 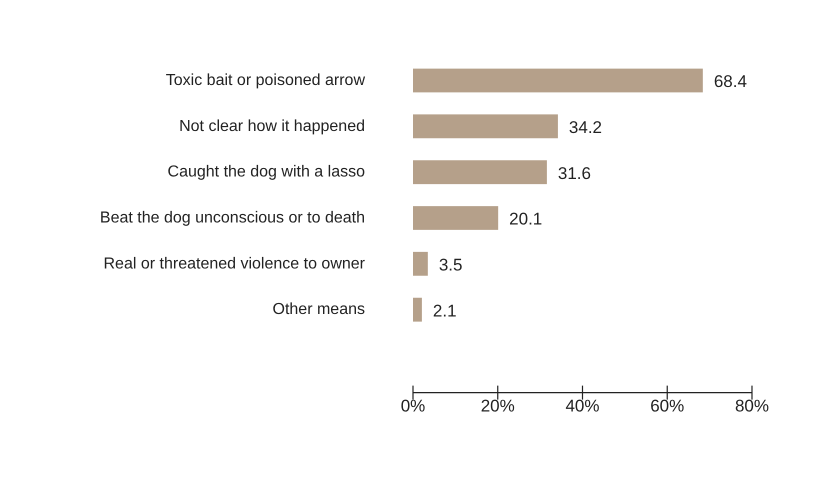 What do you see at coordinates (444, 310) in the screenshot?
I see `data-label: 2.1` at bounding box center [444, 310].